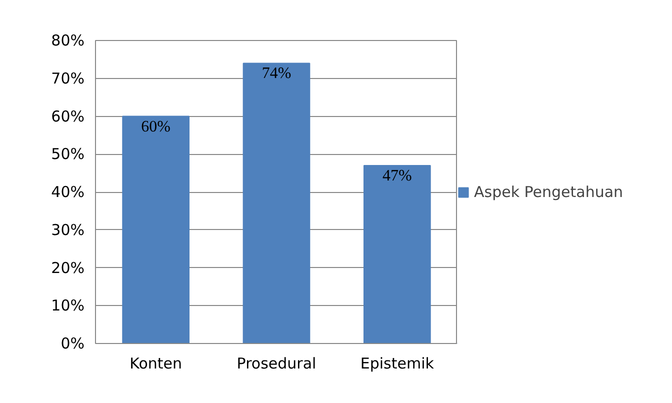 The height and width of the screenshot is (403, 672). I want to click on y-tick-label: 60%, so click(68, 116).